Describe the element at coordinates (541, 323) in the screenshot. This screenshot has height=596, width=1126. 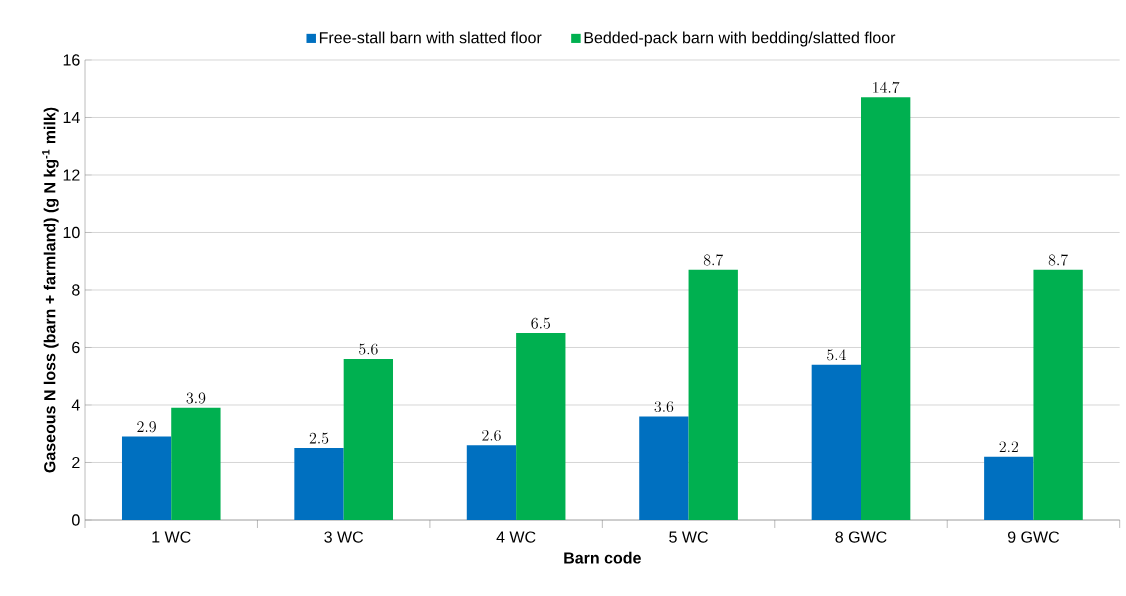
I see `data-label: 6.5` at that location.